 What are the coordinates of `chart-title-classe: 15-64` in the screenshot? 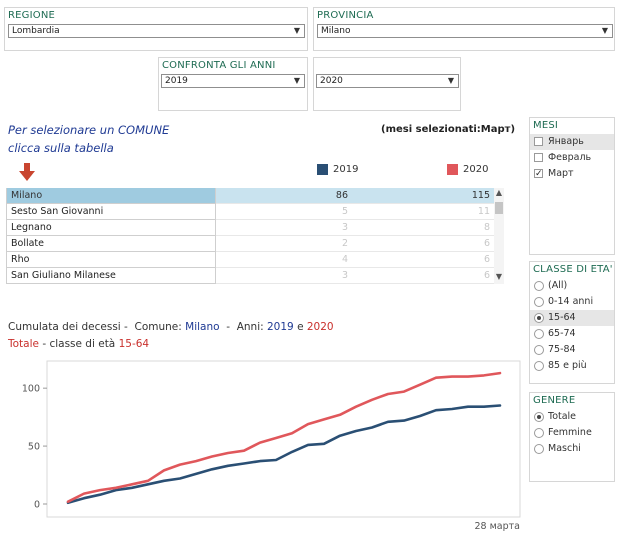 It's located at (134, 344).